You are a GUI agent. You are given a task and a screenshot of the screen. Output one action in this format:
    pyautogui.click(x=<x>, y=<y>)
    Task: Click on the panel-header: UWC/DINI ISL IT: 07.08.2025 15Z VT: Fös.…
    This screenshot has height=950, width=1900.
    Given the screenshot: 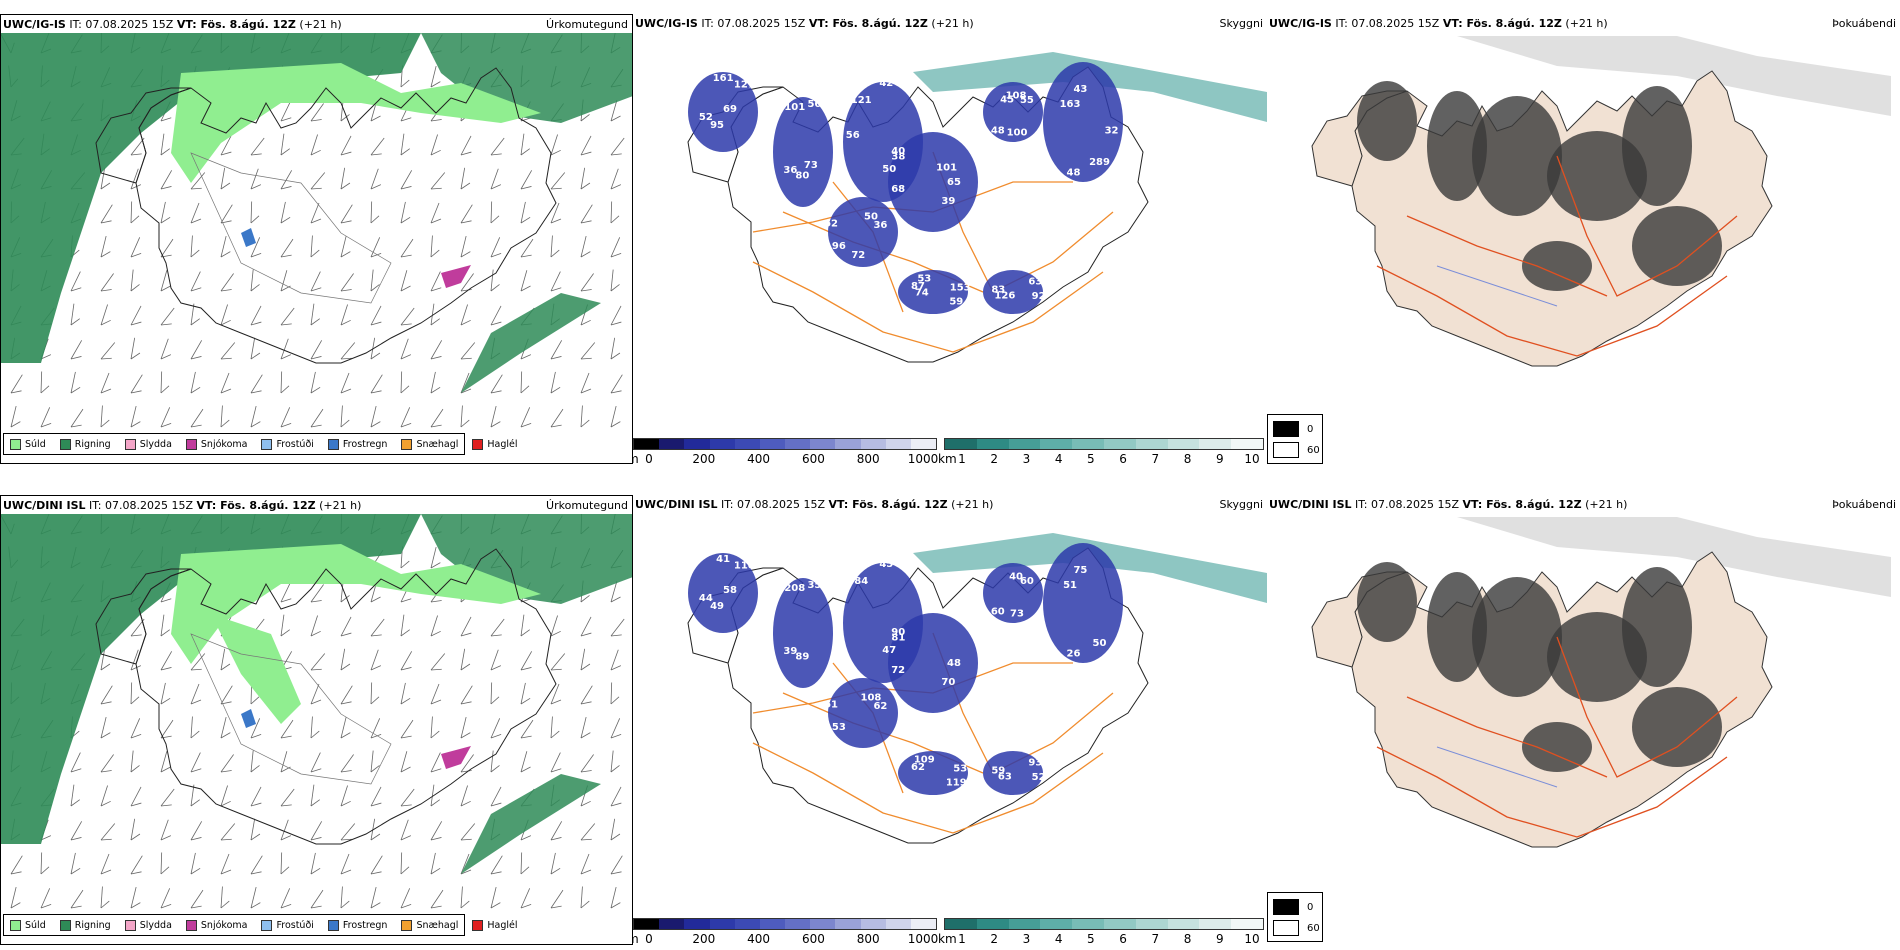 What is the action you would take?
    pyautogui.click(x=814, y=504)
    